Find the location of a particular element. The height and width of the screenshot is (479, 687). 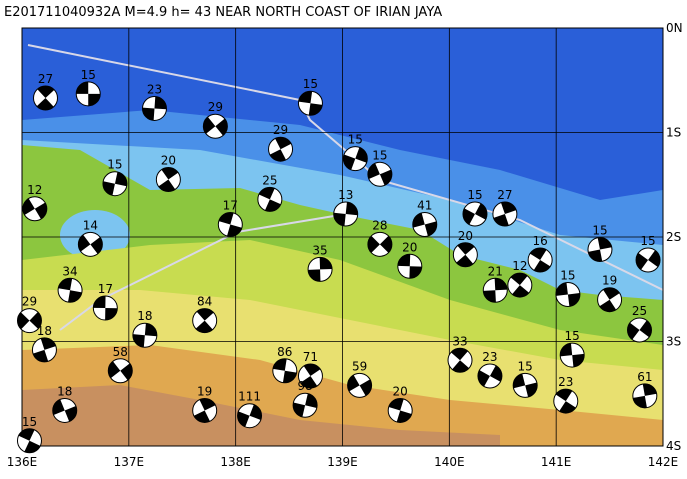

depth-label: 84 is located at coordinates (204, 302).